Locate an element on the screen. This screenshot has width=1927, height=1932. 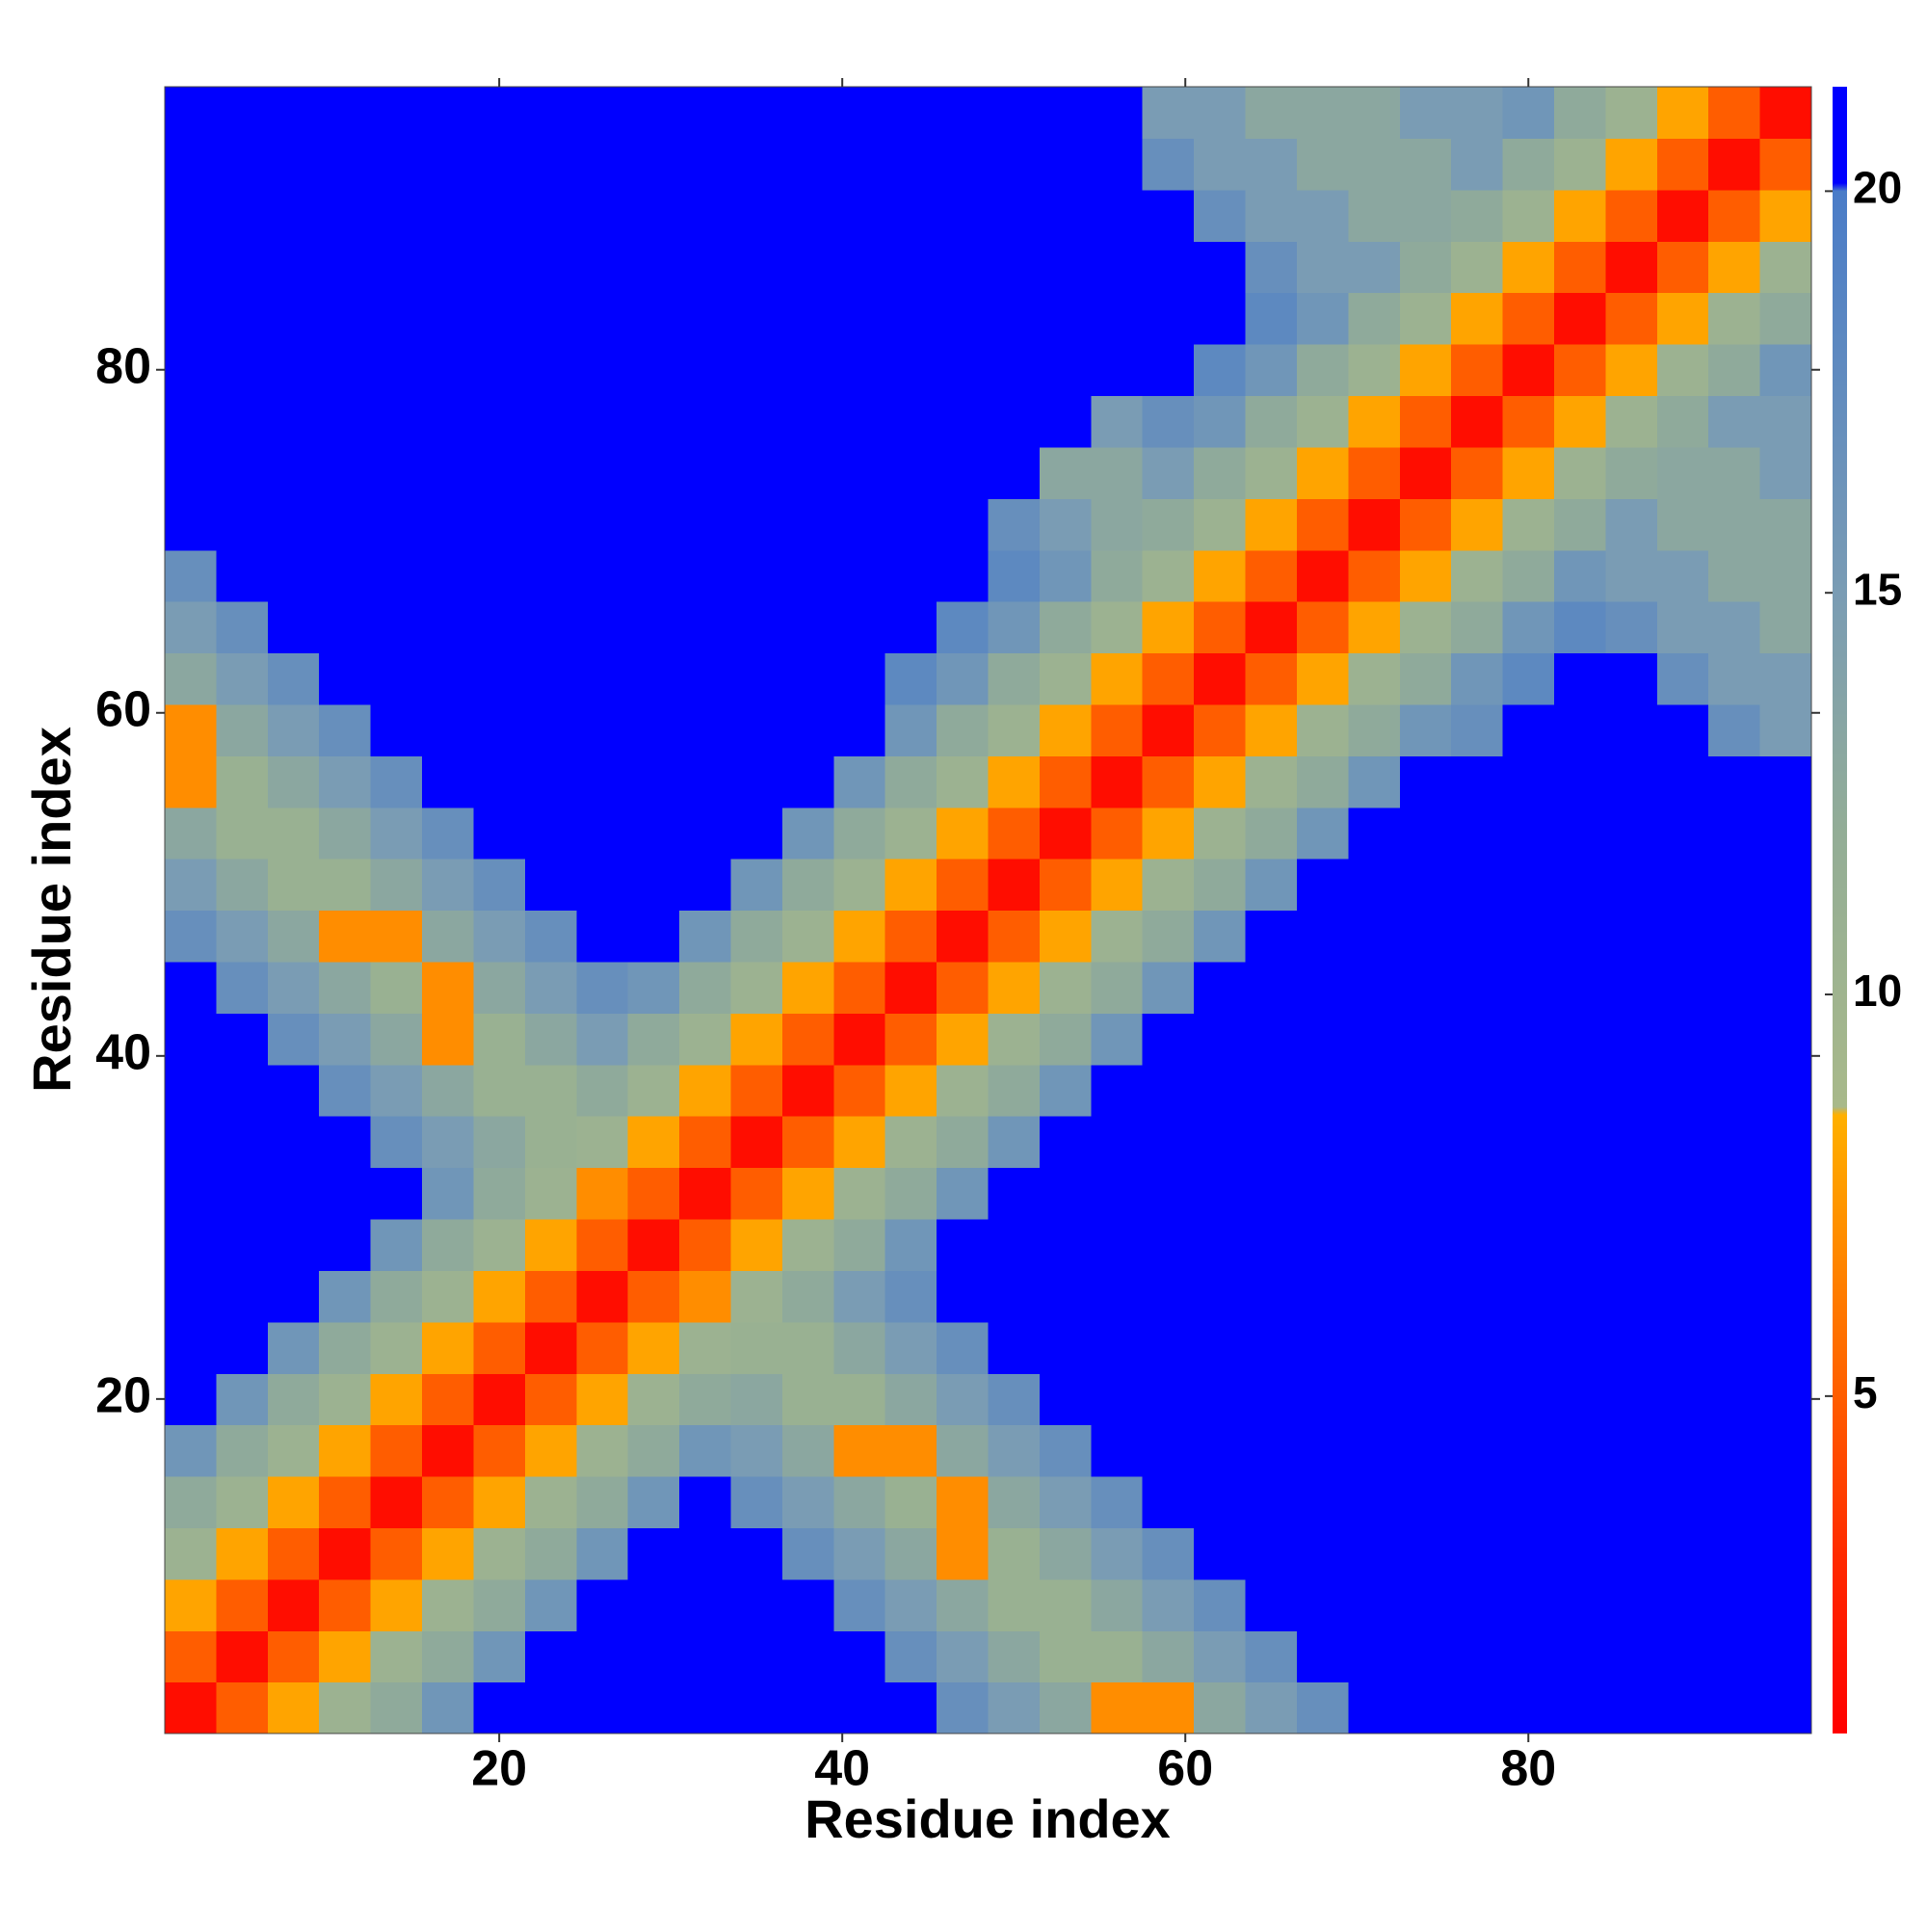
y-tick-label: 80 is located at coordinates (123, 366).